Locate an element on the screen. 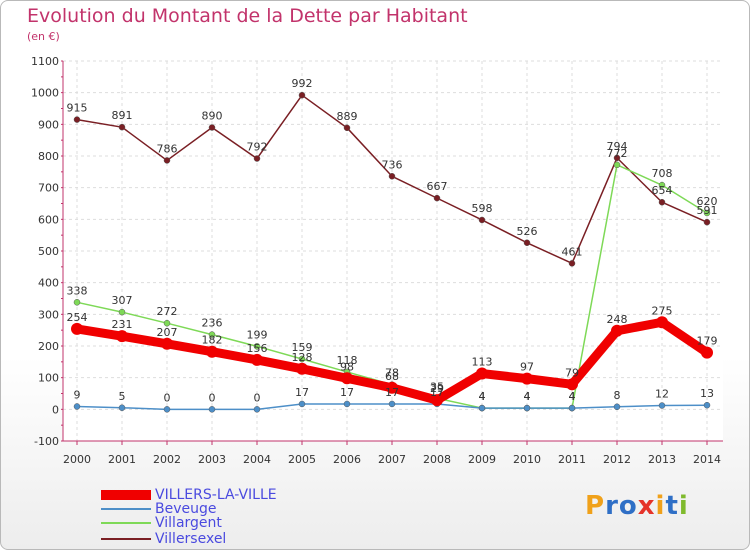 Image resolution: width=750 pixels, height=550 pixels. data-label: 338 is located at coordinates (77, 290).